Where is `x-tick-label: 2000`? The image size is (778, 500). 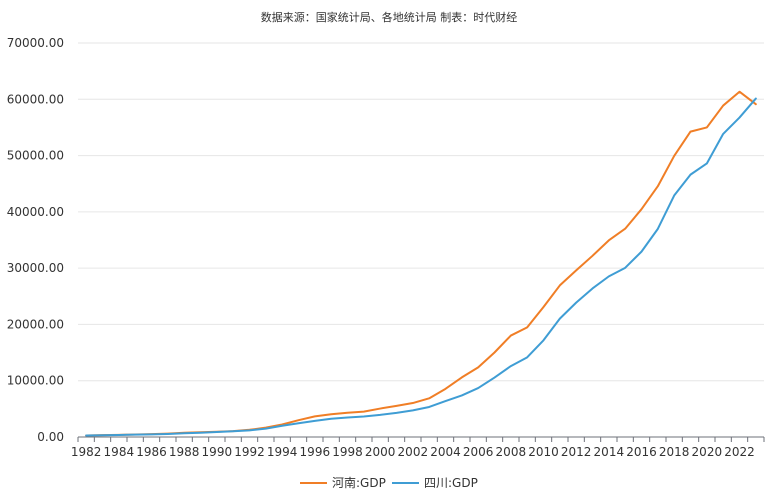
x-tick-label: 2000 is located at coordinates (380, 452).